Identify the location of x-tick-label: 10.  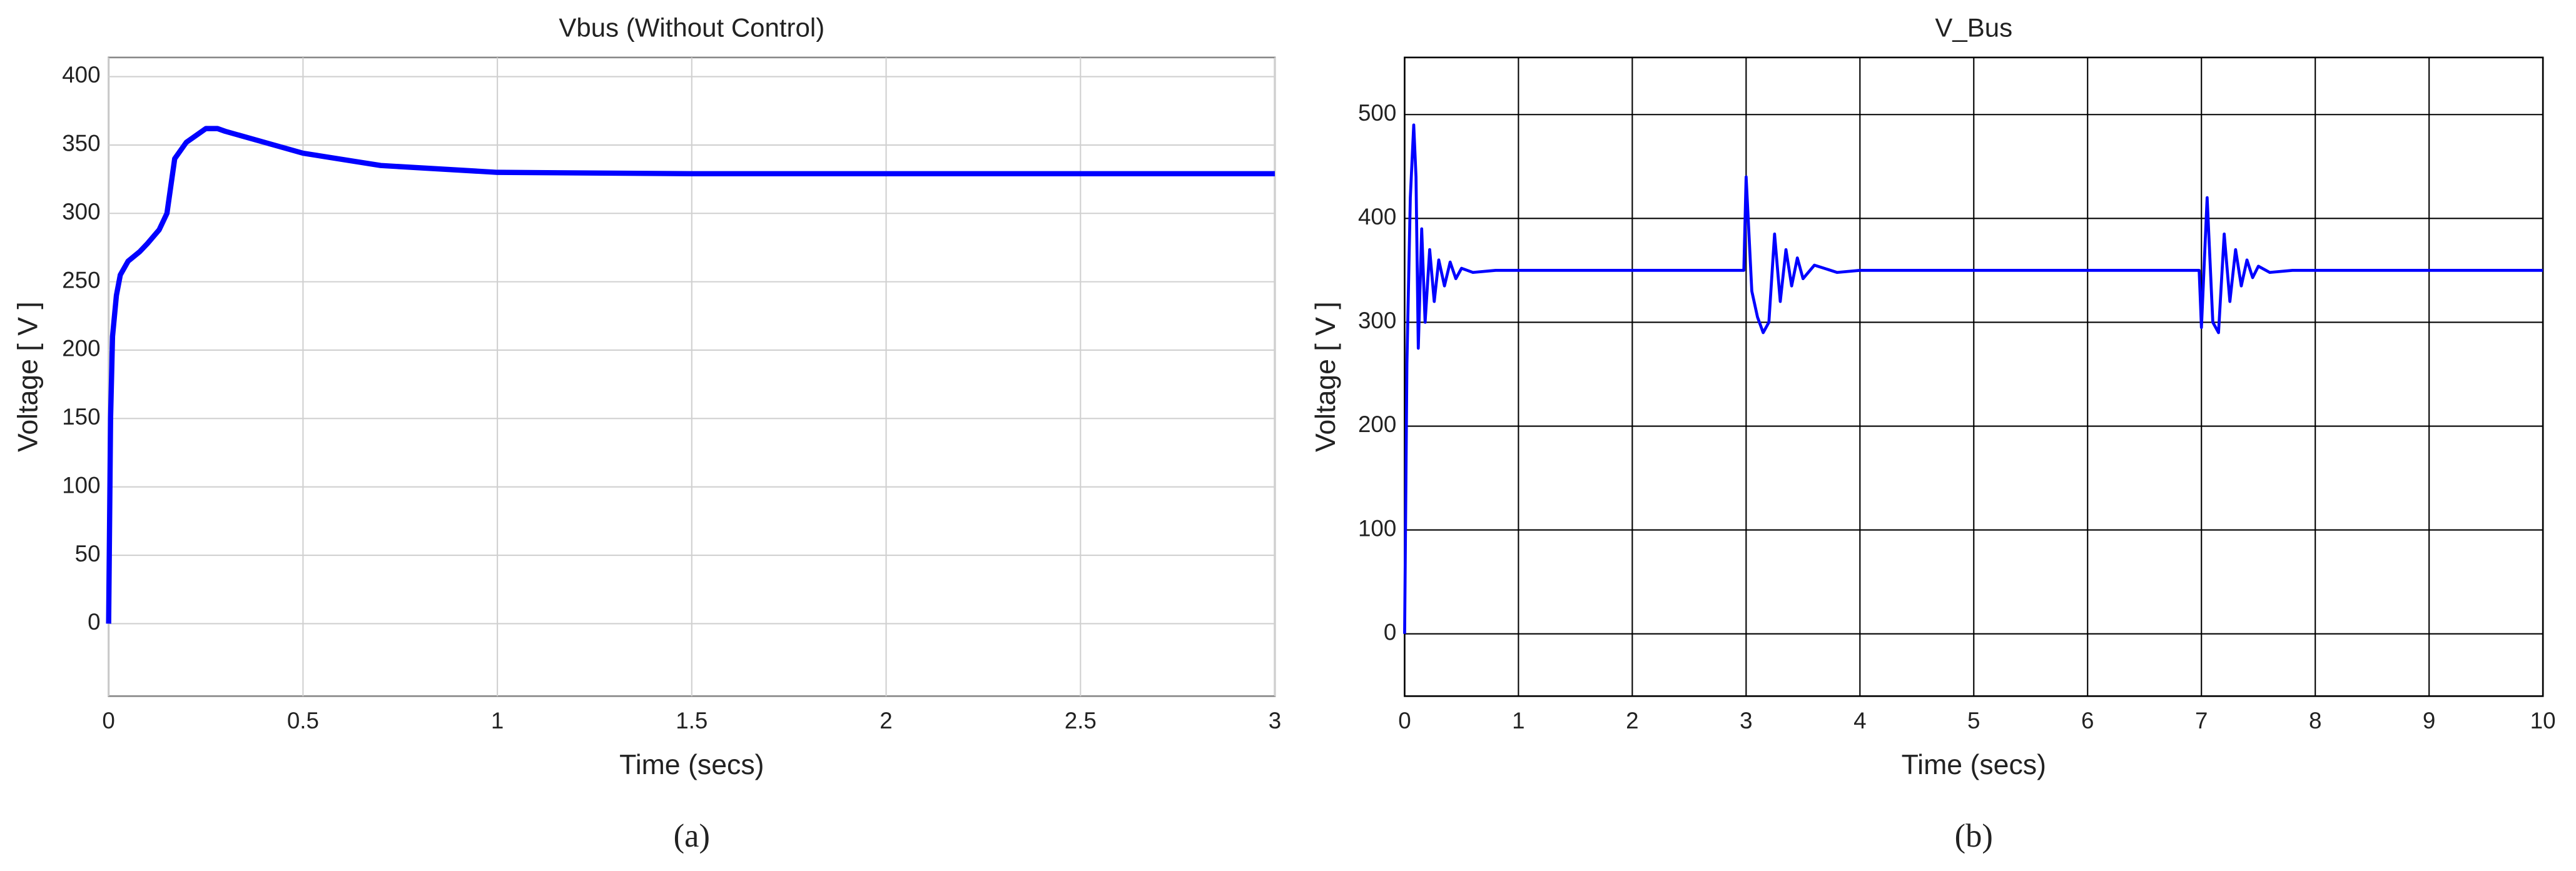
(2543, 720).